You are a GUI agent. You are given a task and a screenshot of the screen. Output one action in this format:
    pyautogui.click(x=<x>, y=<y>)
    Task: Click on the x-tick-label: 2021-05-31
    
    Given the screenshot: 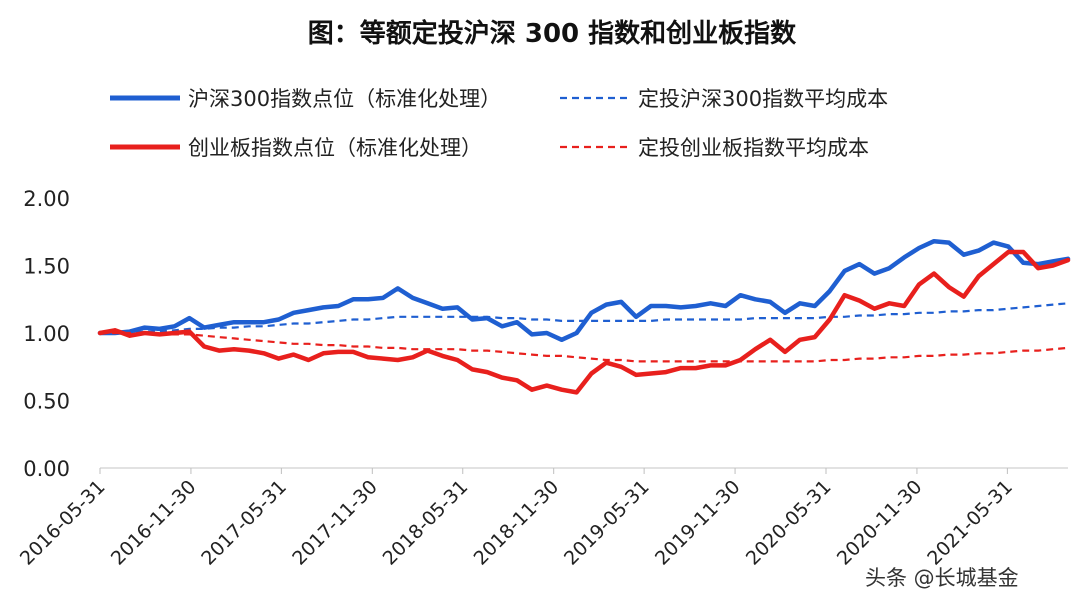 What is the action you would take?
    pyautogui.click(x=970, y=523)
    